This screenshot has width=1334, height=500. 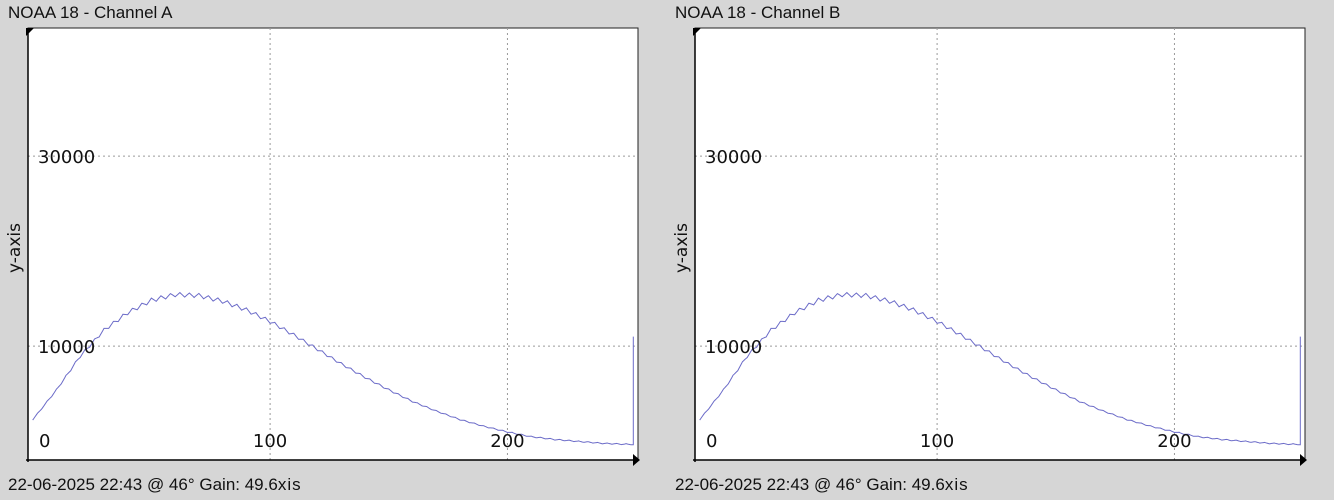 What do you see at coordinates (90, 12) in the screenshot?
I see `panel-title: NOAA 18 - Channel A` at bounding box center [90, 12].